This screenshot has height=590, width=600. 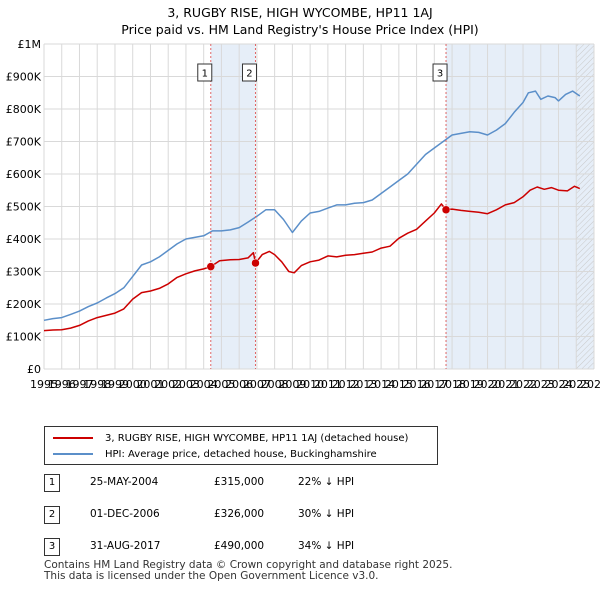 I want to click on x-tick-label: 2012, so click(x=346, y=384).